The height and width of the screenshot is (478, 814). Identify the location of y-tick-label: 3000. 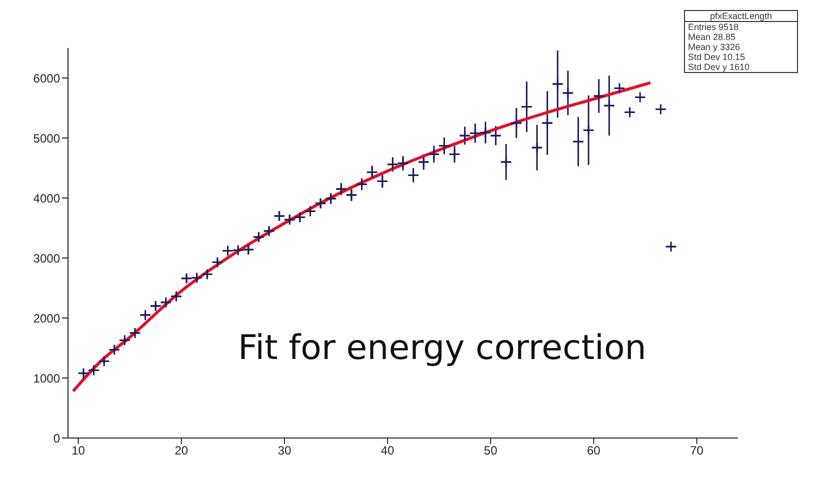
(46, 258).